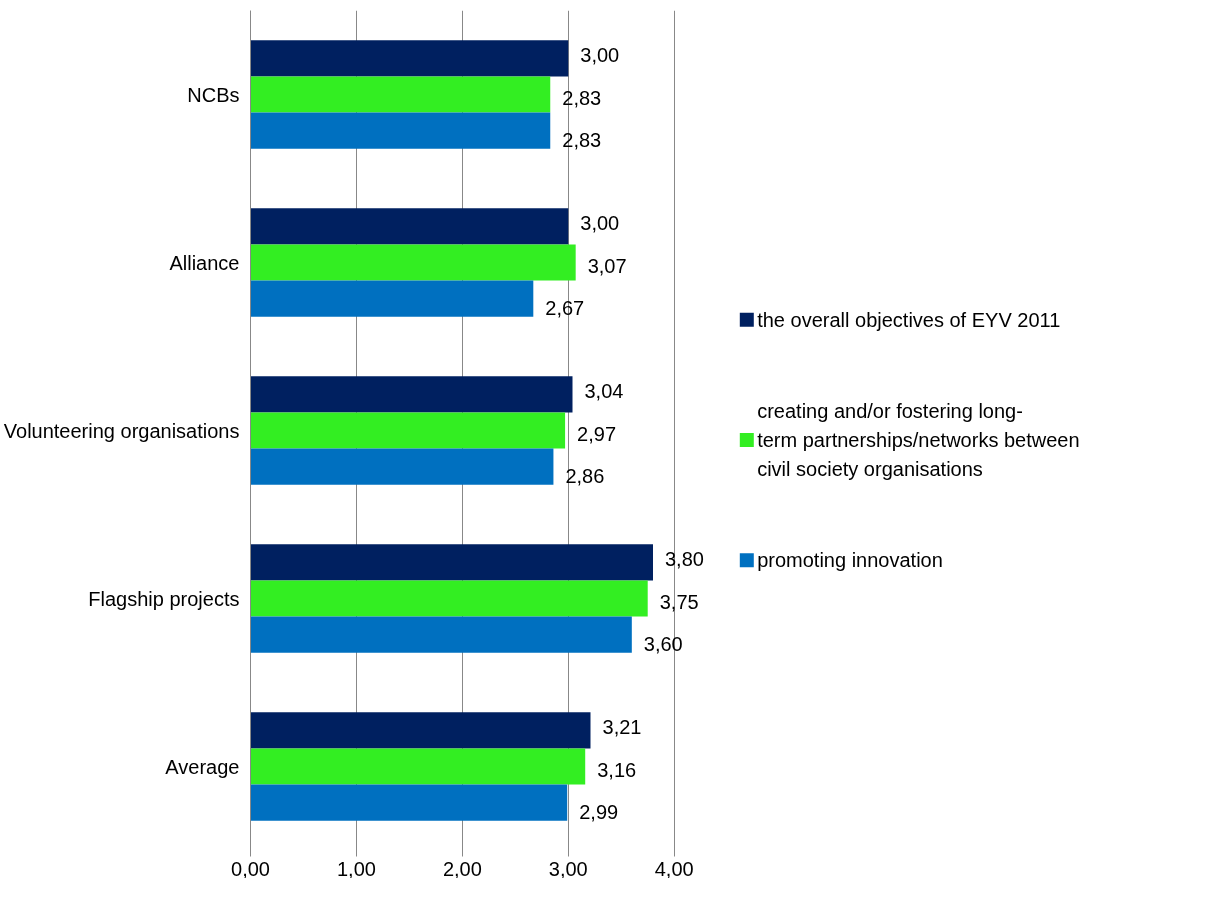 The image size is (1231, 897). What do you see at coordinates (622, 727) in the screenshot?
I see `data-label: 3,21` at bounding box center [622, 727].